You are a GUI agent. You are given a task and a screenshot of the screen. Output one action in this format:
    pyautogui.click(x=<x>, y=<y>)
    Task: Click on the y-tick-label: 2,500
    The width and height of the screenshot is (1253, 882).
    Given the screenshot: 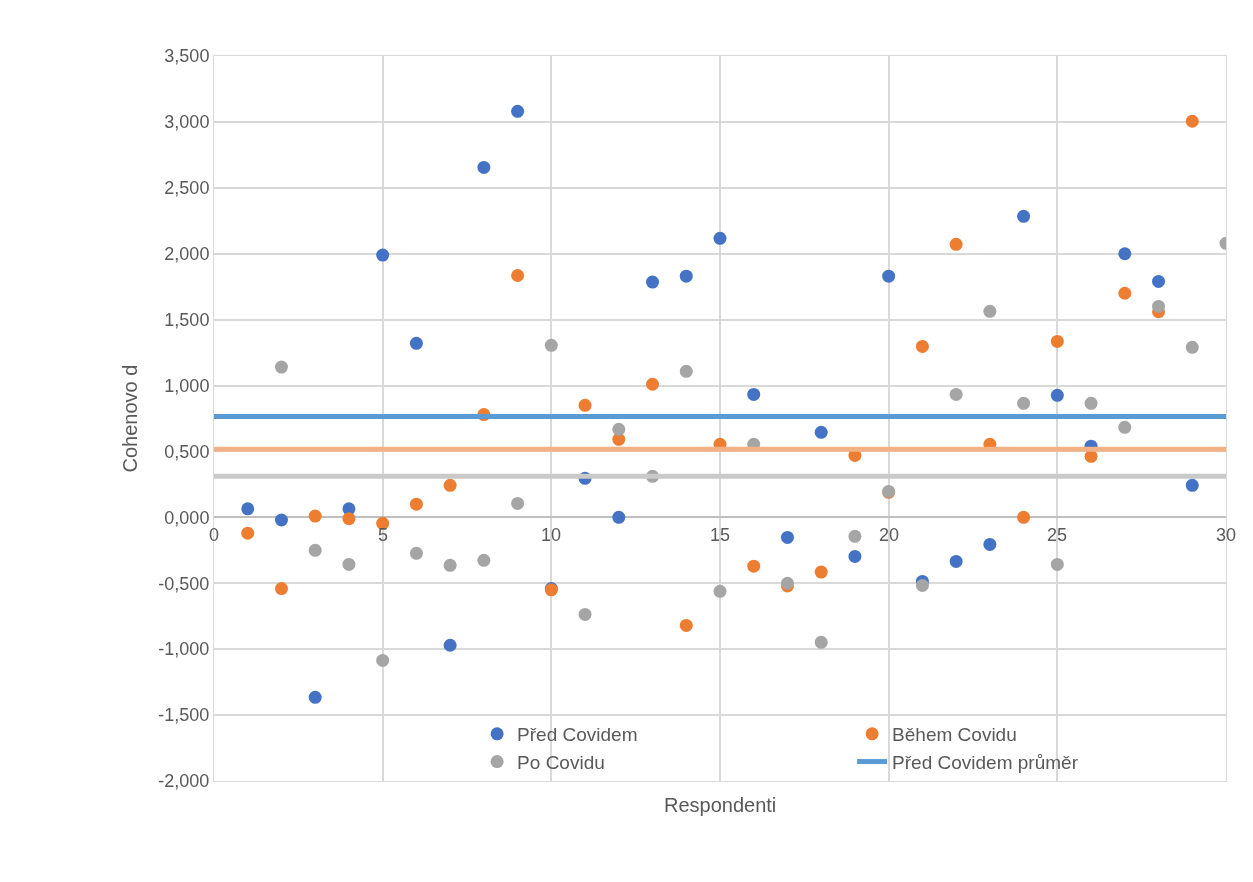 What is the action you would take?
    pyautogui.click(x=187, y=188)
    